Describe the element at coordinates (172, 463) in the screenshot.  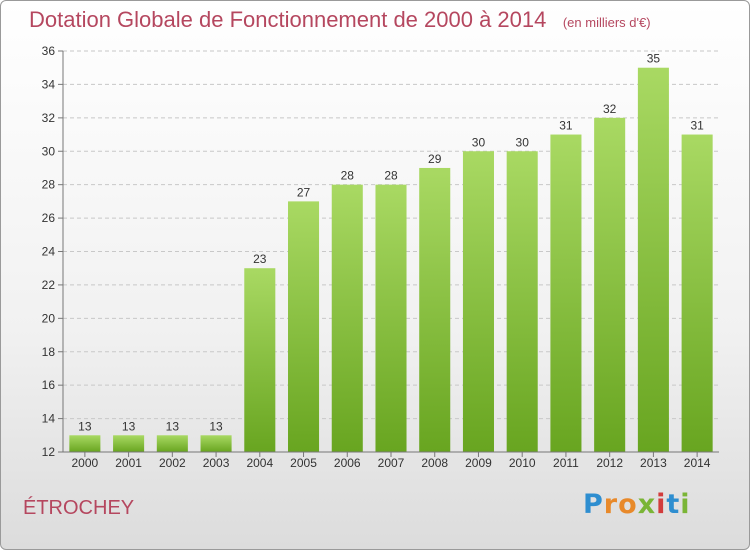
I see `x-tick-label: 2002` at that location.